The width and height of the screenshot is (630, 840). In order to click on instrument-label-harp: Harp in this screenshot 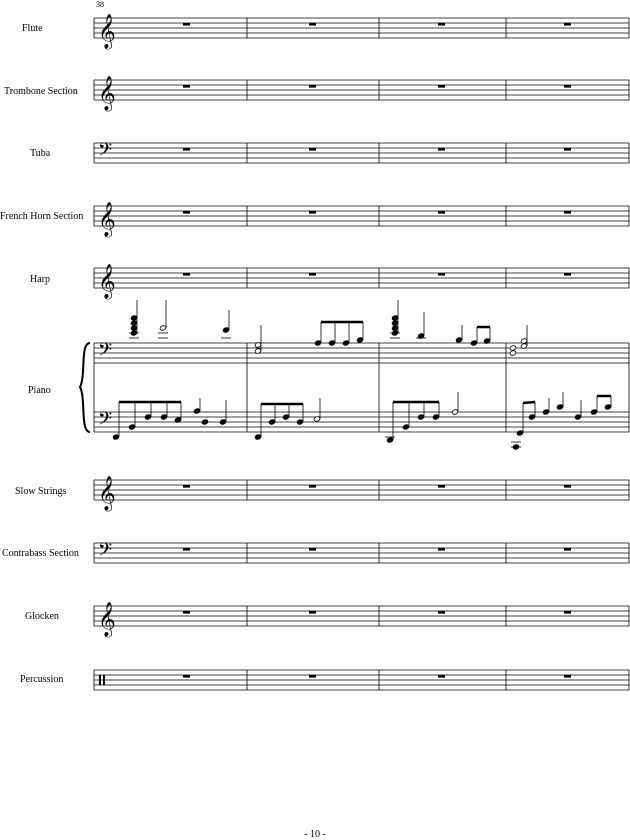, I will do `click(40, 279)`.